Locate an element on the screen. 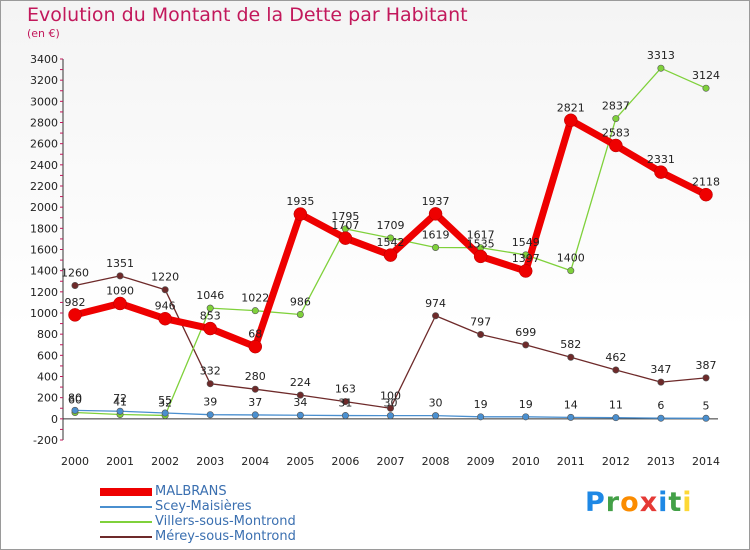 This screenshot has width=750, height=550. data-label: 41 is located at coordinates (120, 401).